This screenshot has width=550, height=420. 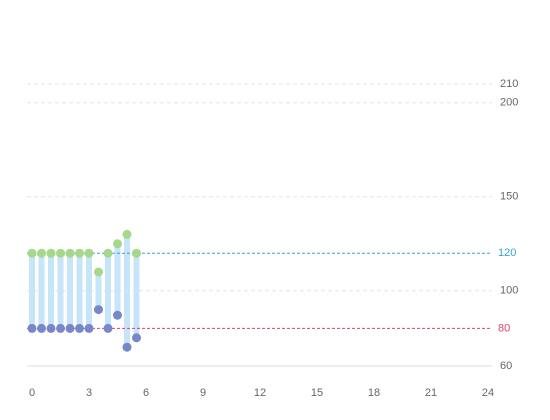 I want to click on reference-label: 120, so click(x=507, y=253).